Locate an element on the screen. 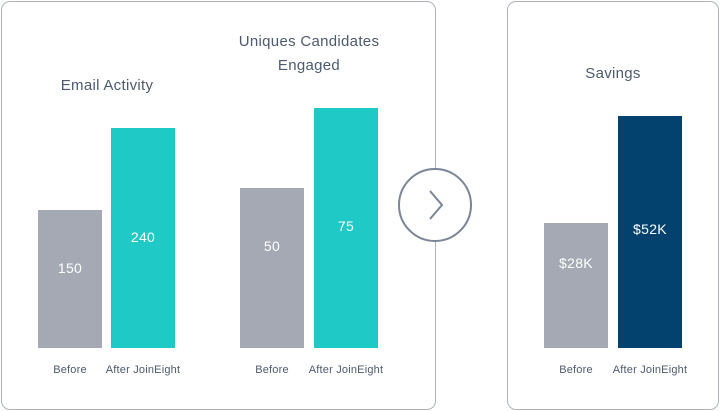  data-label: 240 is located at coordinates (143, 237).